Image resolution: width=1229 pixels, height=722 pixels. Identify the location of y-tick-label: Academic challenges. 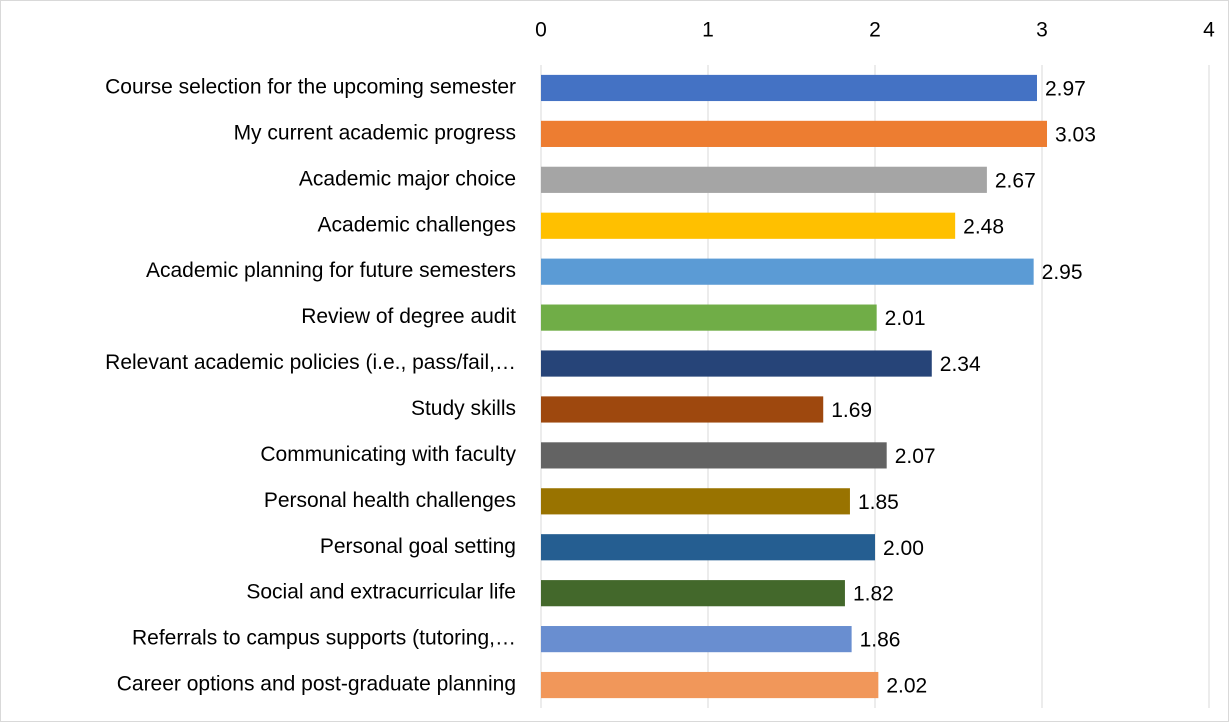
(417, 224).